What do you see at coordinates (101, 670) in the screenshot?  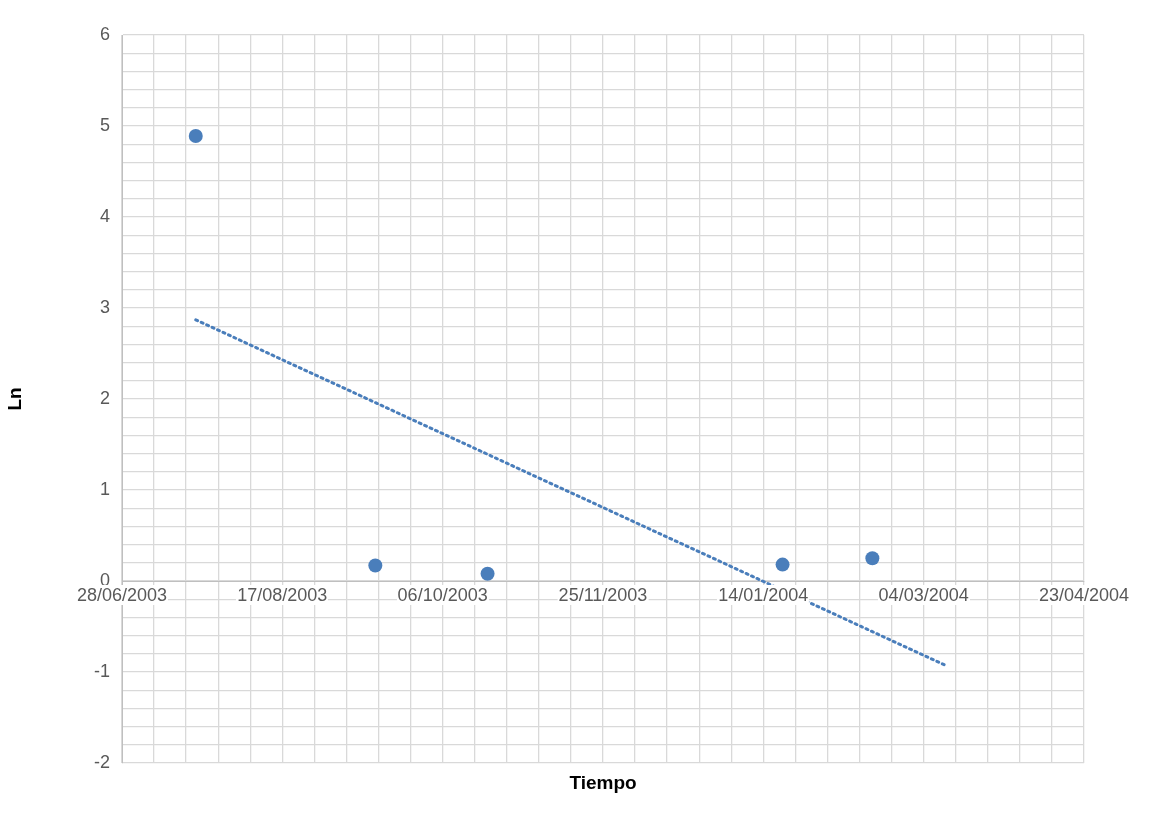 I see `y-tick-label: -1` at bounding box center [101, 670].